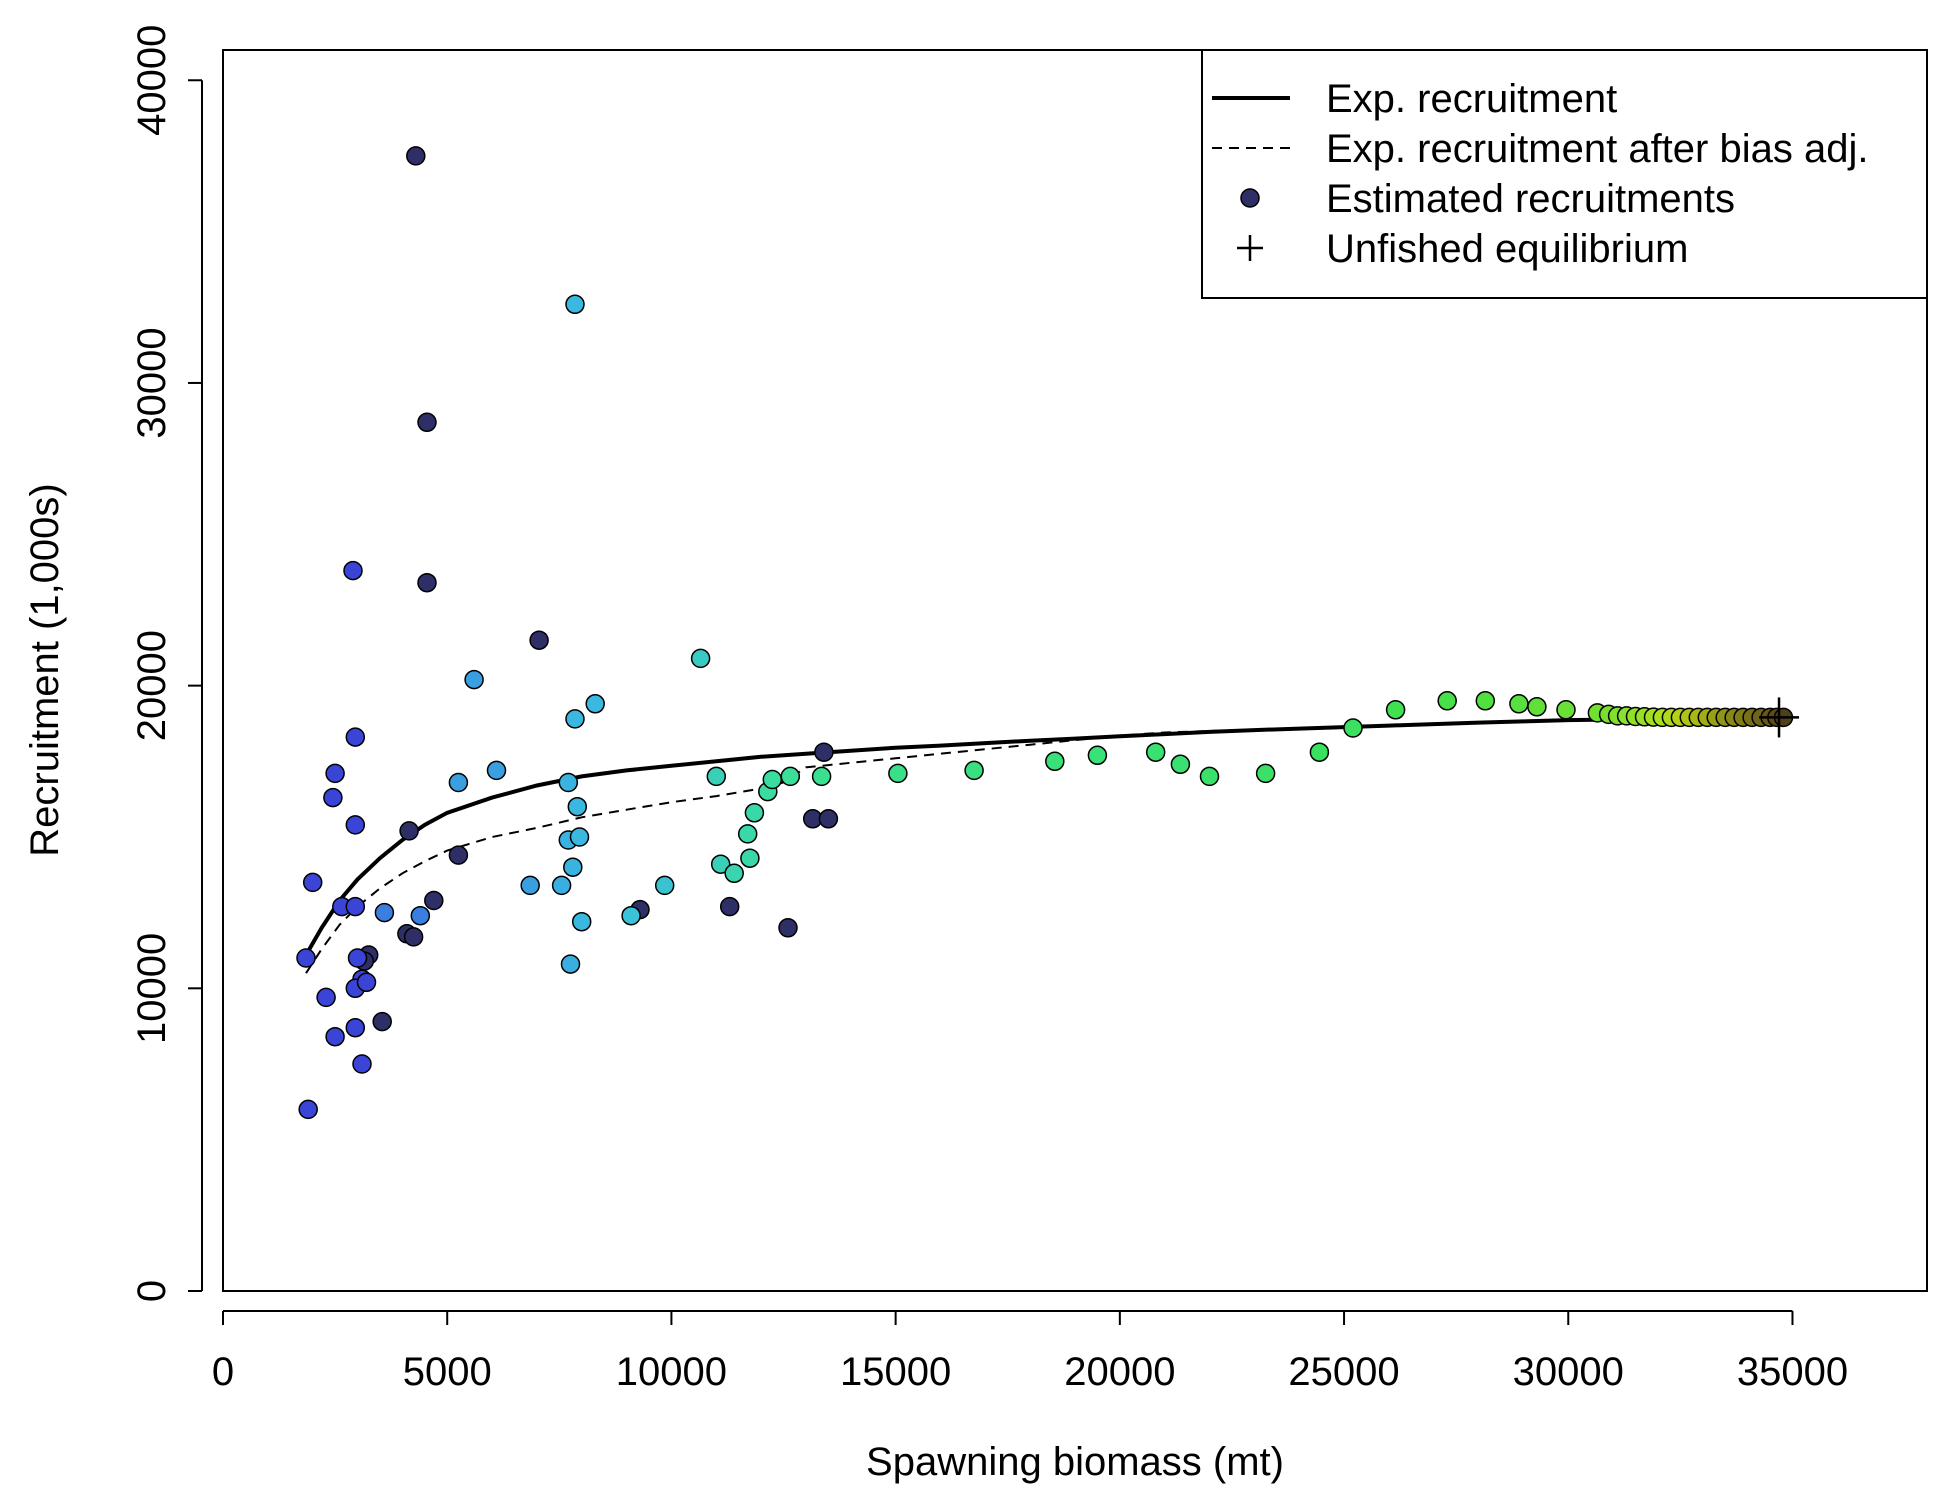  I want to click on y-tick-label: 40000, so click(152, 80).